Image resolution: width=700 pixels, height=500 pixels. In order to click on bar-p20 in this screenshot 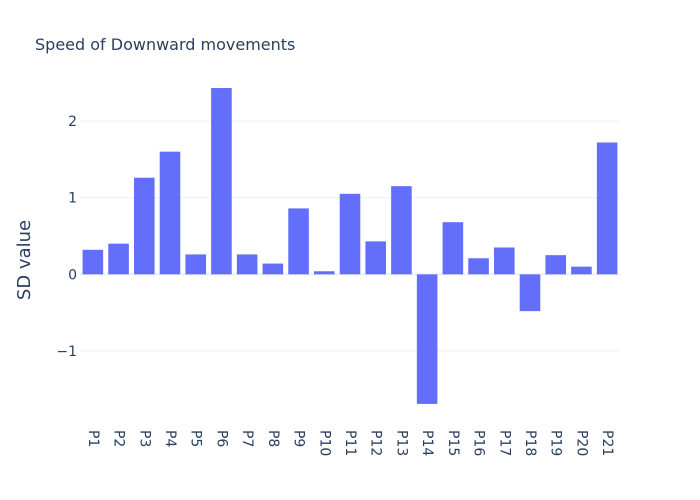, I will do `click(581, 270)`.